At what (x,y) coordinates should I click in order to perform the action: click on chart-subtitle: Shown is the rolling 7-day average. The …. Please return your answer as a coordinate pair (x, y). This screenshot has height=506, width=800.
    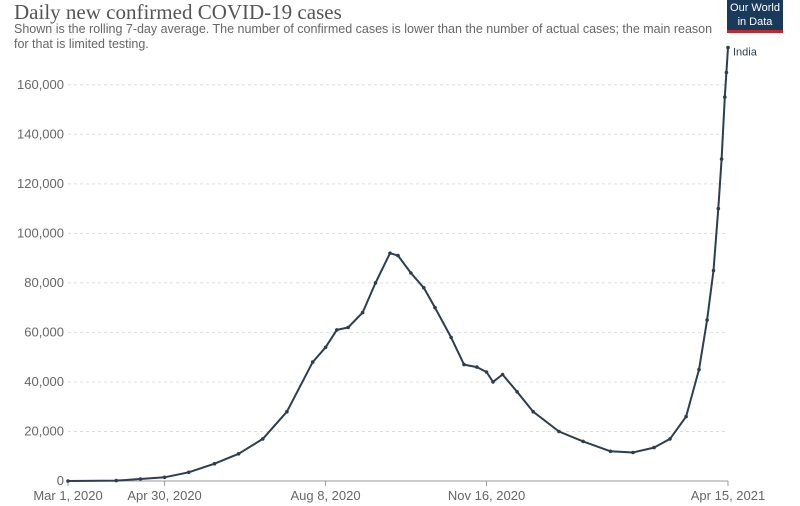
    Looking at the image, I should click on (363, 36).